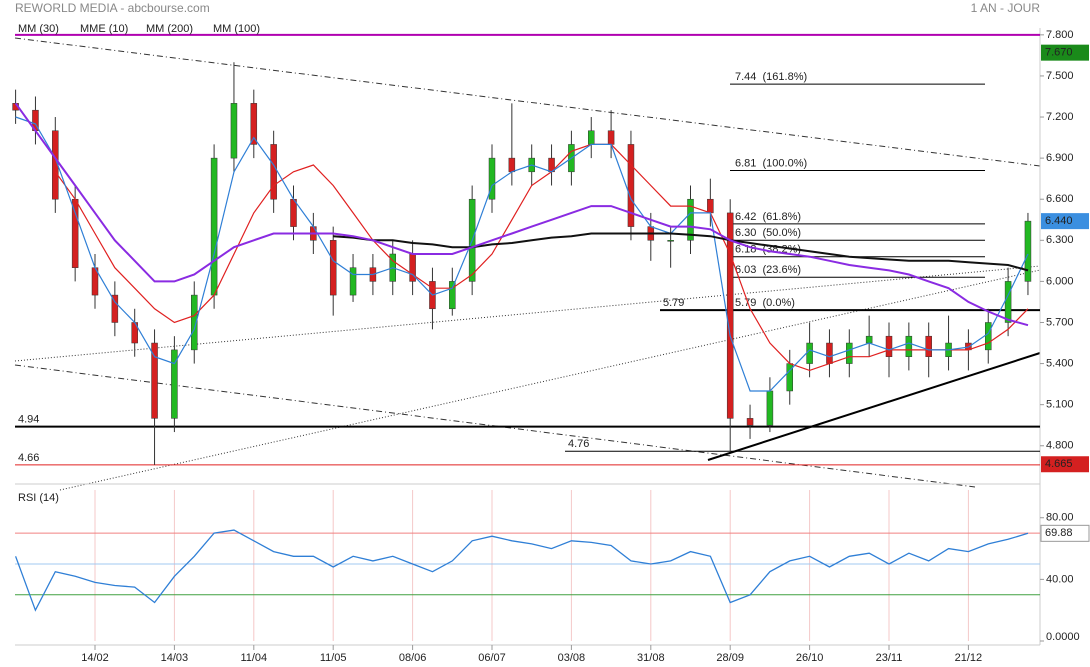 The image size is (1090, 667). What do you see at coordinates (38, 29) in the screenshot?
I see `legend-entry: MM (30)` at bounding box center [38, 29].